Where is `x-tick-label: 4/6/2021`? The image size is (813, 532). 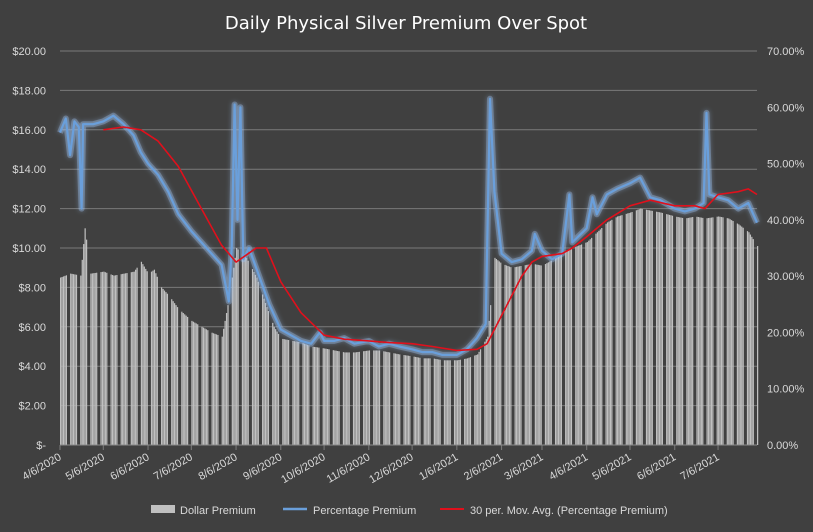
x-tick-label: 4/6/2021 is located at coordinates (568, 467).